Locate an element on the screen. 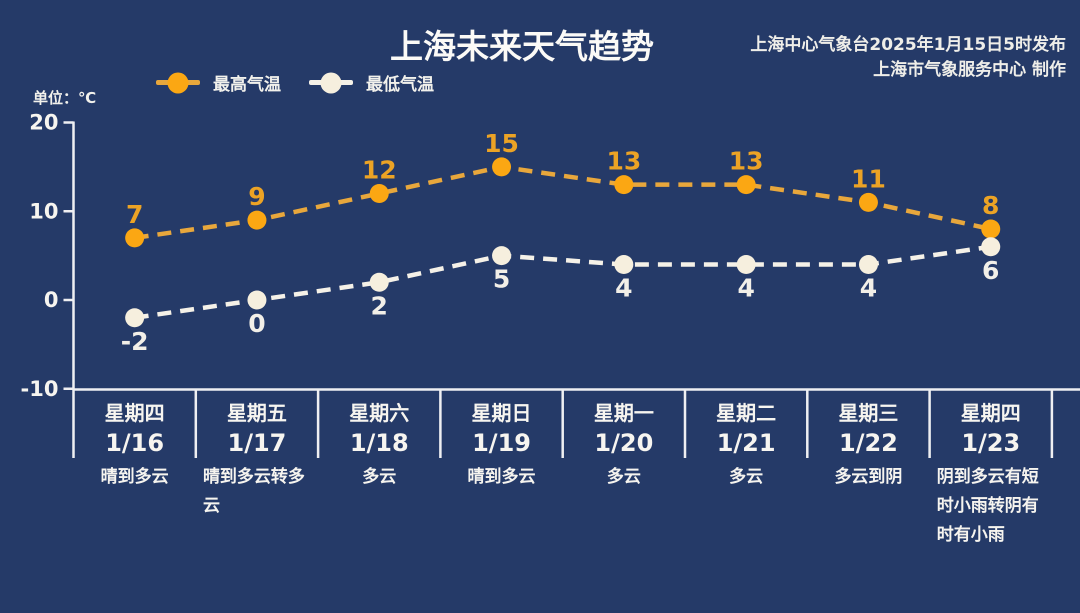 The height and width of the screenshot is (613, 1080). date-label: 1/18 is located at coordinates (379, 443).